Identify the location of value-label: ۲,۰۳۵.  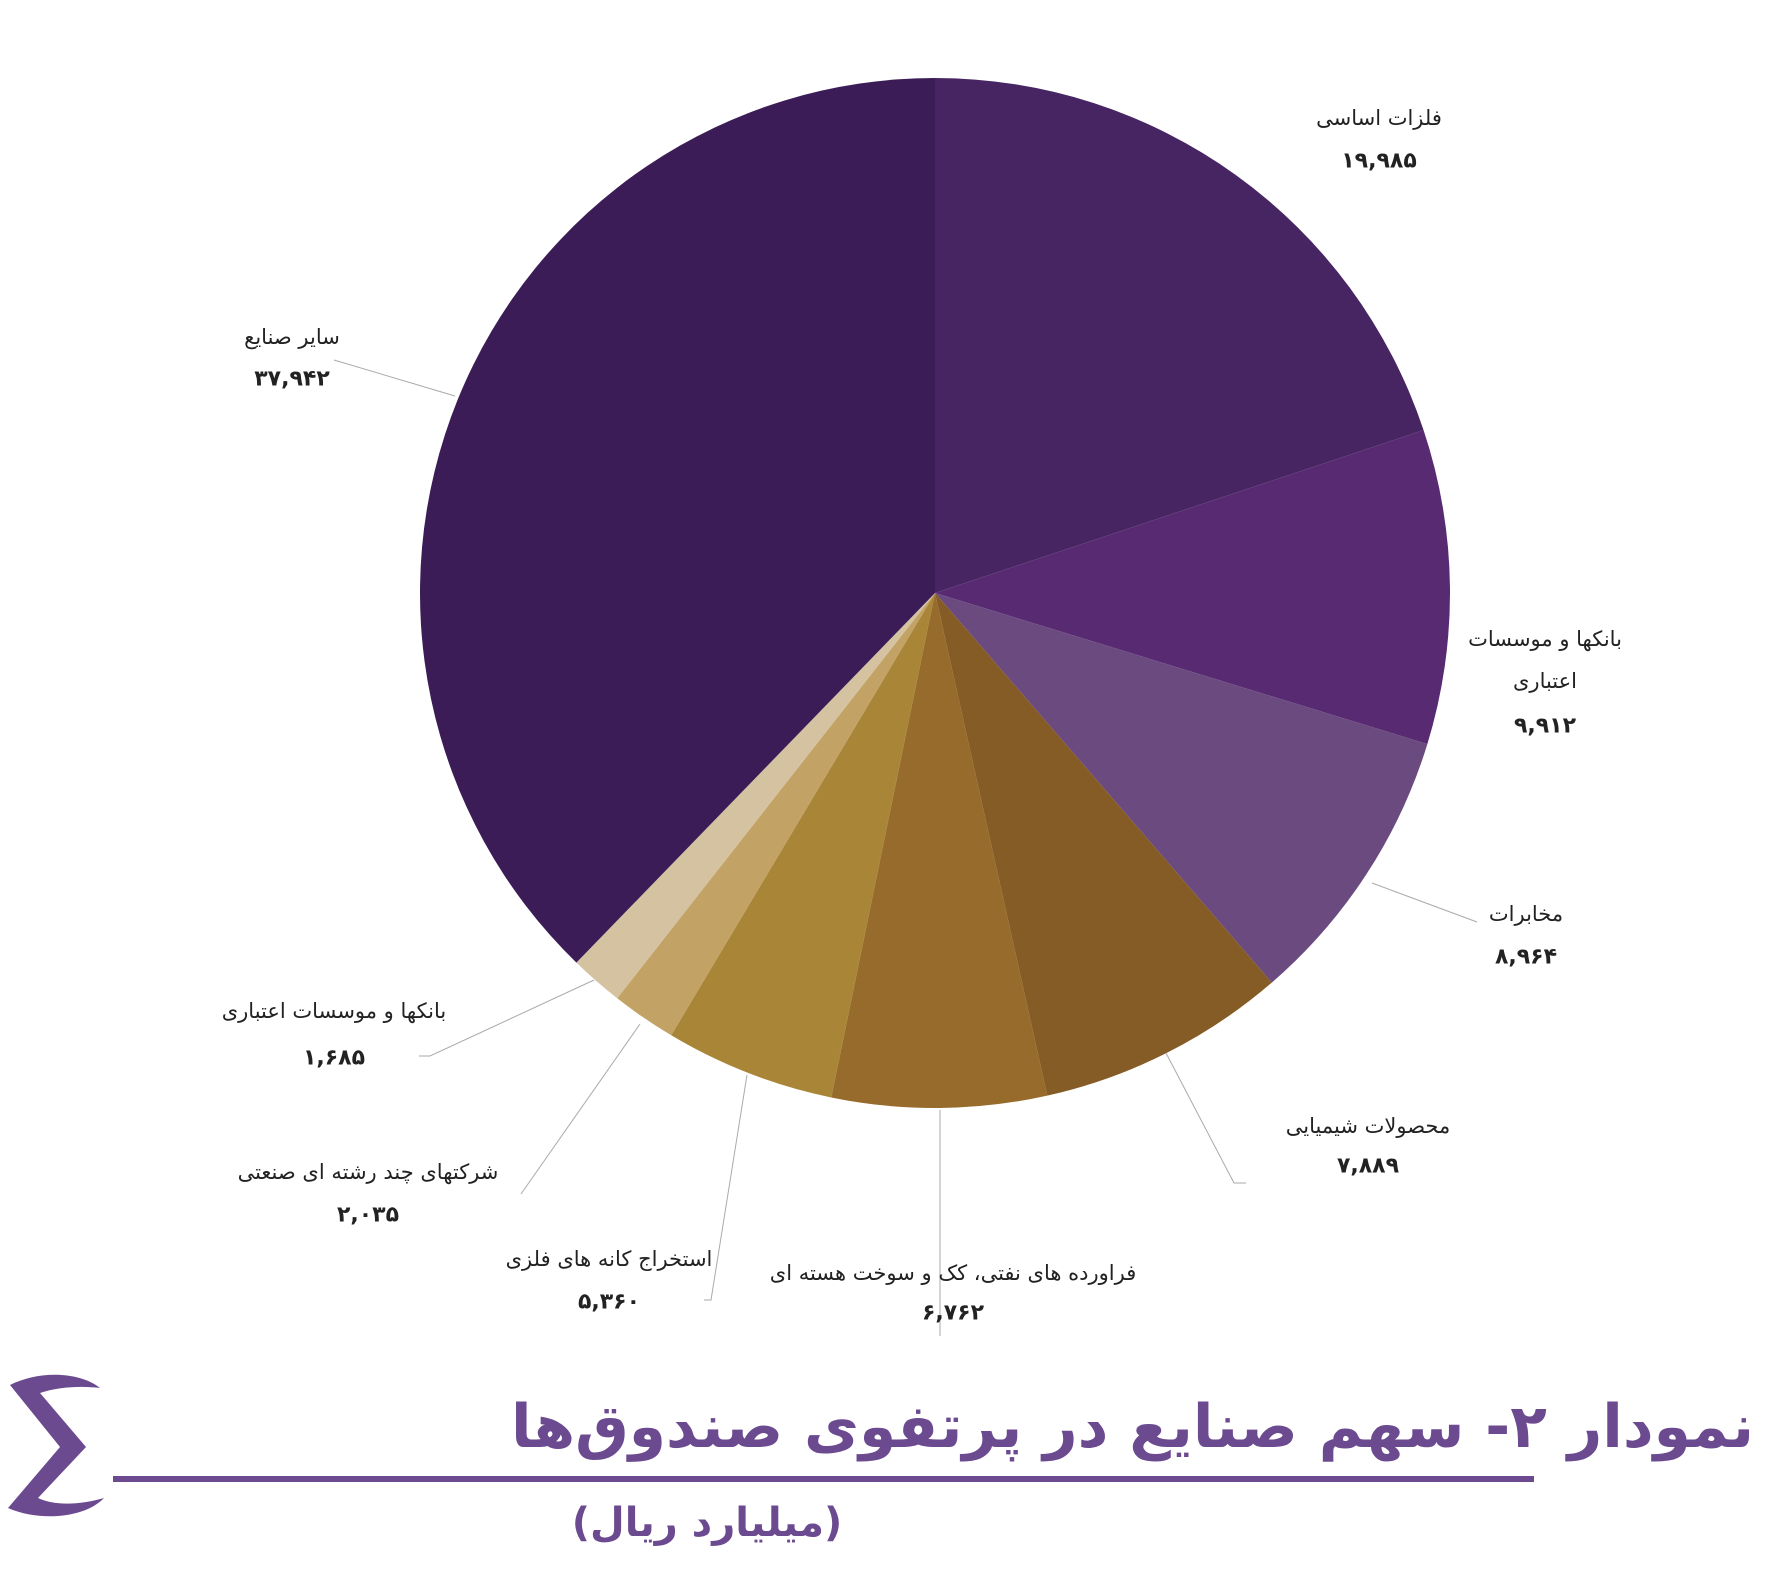
(368, 1215).